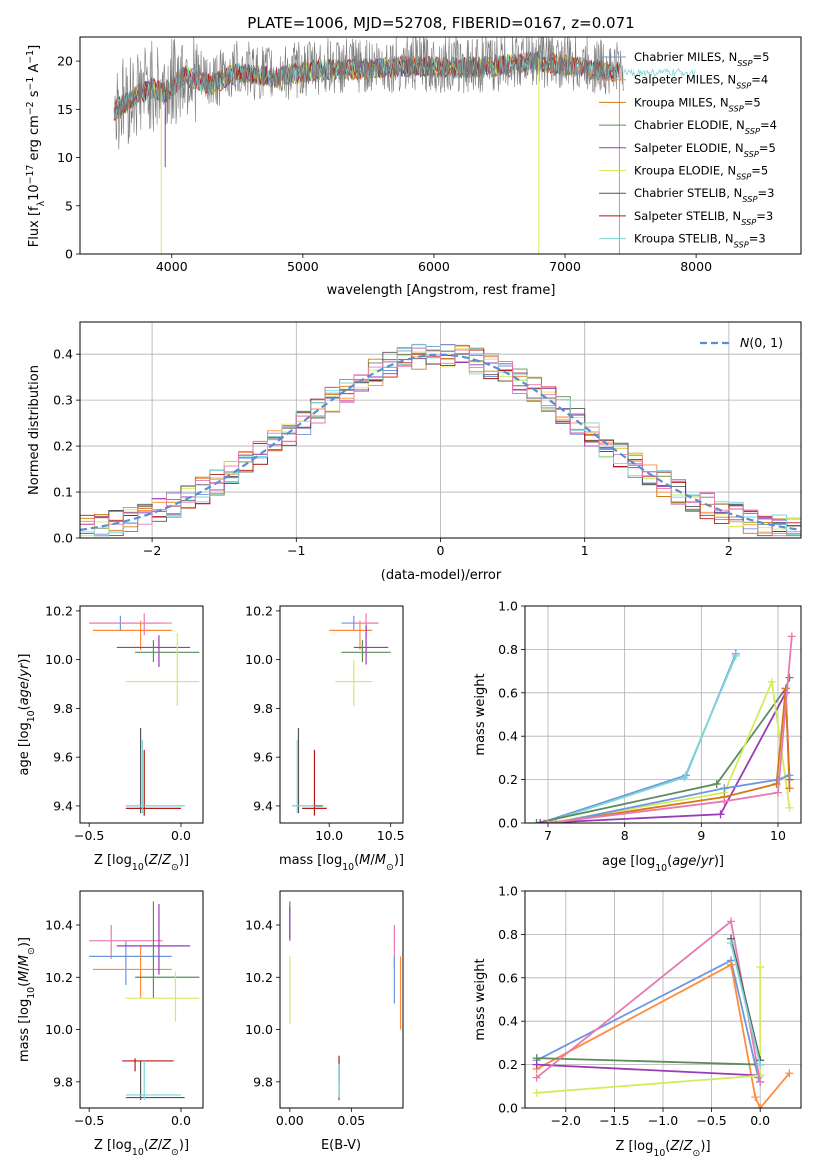 This screenshot has height=1170, width=819. I want to click on x-tick-label: 10, so click(778, 835).